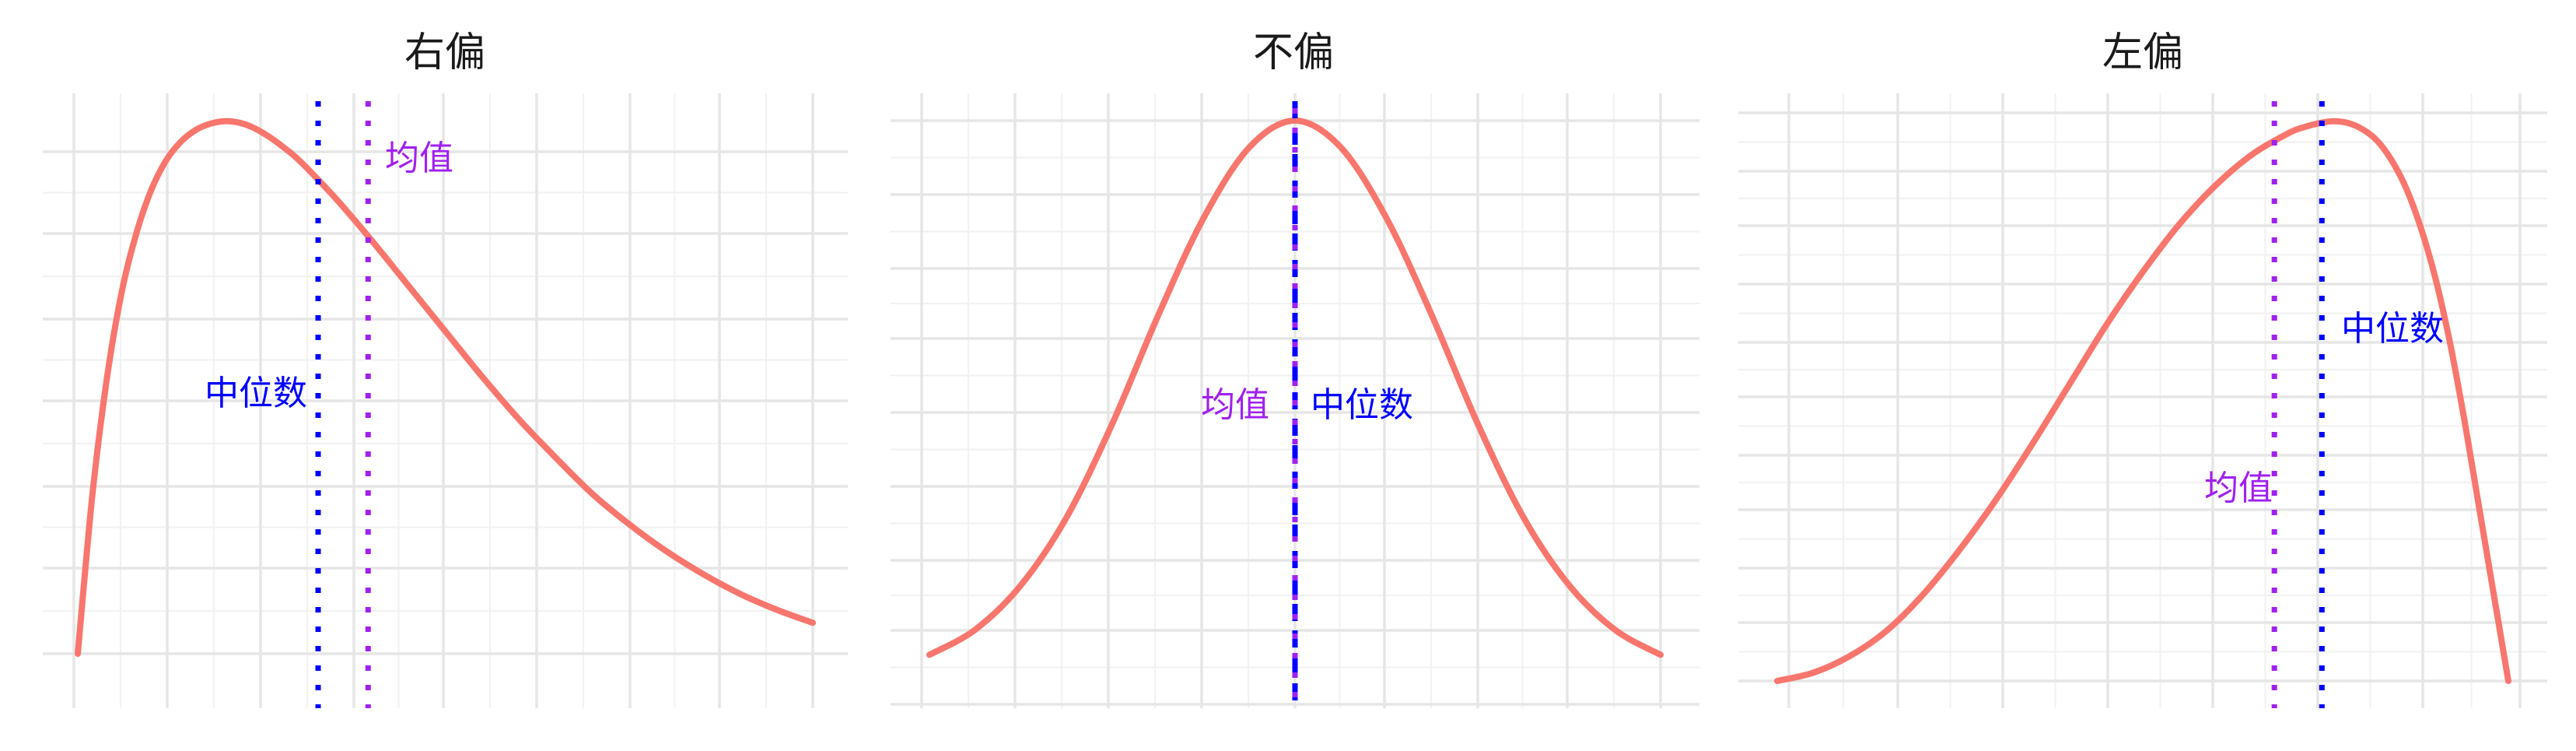 This screenshot has width=2576, height=751. Describe the element at coordinates (2142, 53) in the screenshot. I see `panel-title: 左偏` at that location.